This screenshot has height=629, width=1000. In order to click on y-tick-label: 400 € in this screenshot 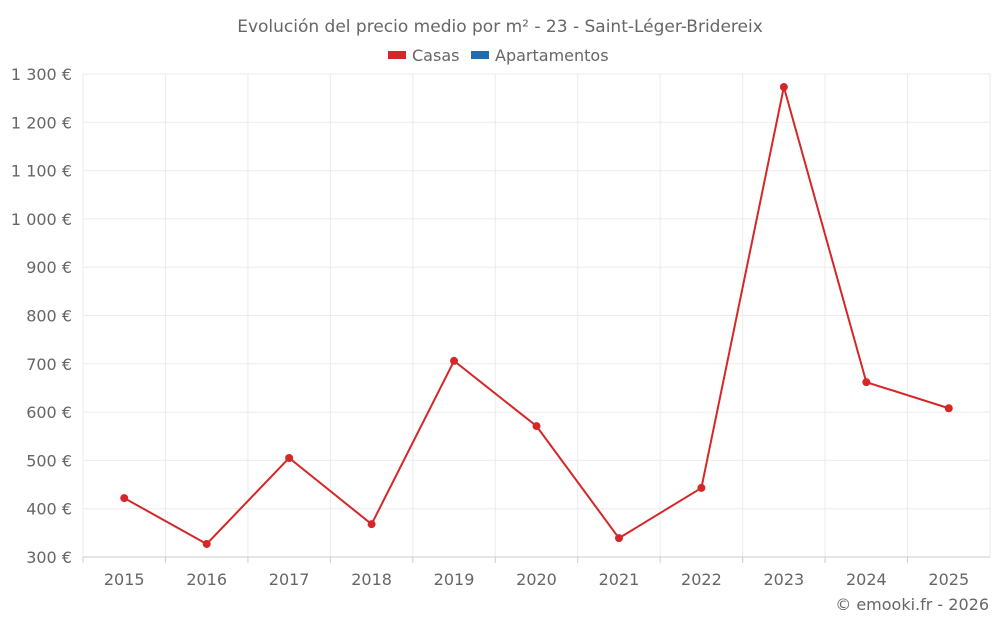, I will do `click(49, 509)`.